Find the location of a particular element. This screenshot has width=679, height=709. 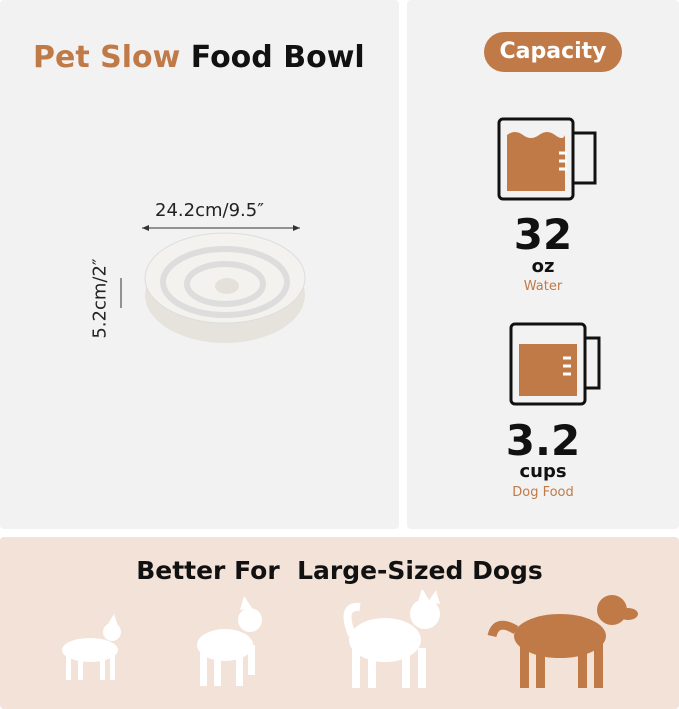

title-accent: Pet Slow is located at coordinates (107, 57).